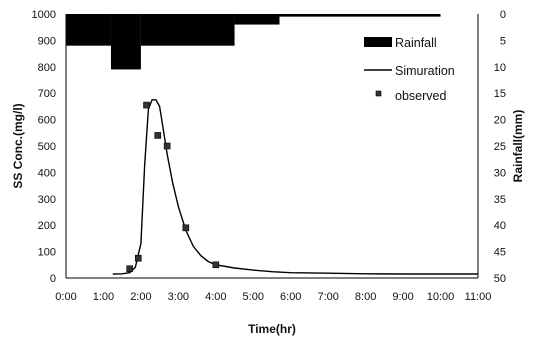 The height and width of the screenshot is (343, 534). Describe the element at coordinates (47, 94) in the screenshot. I see `y-left-tick-label: 700` at that location.